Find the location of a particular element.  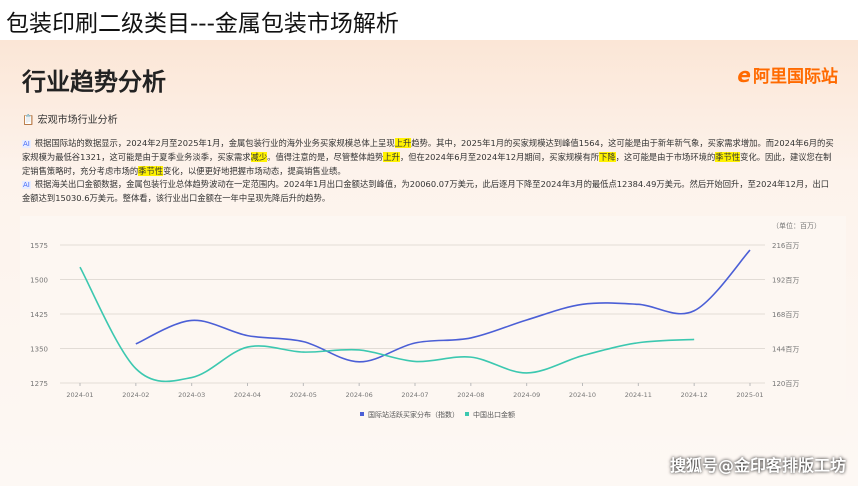

text-segment: 。值得注意的是，尽管整体趋势 is located at coordinates (325, 157).